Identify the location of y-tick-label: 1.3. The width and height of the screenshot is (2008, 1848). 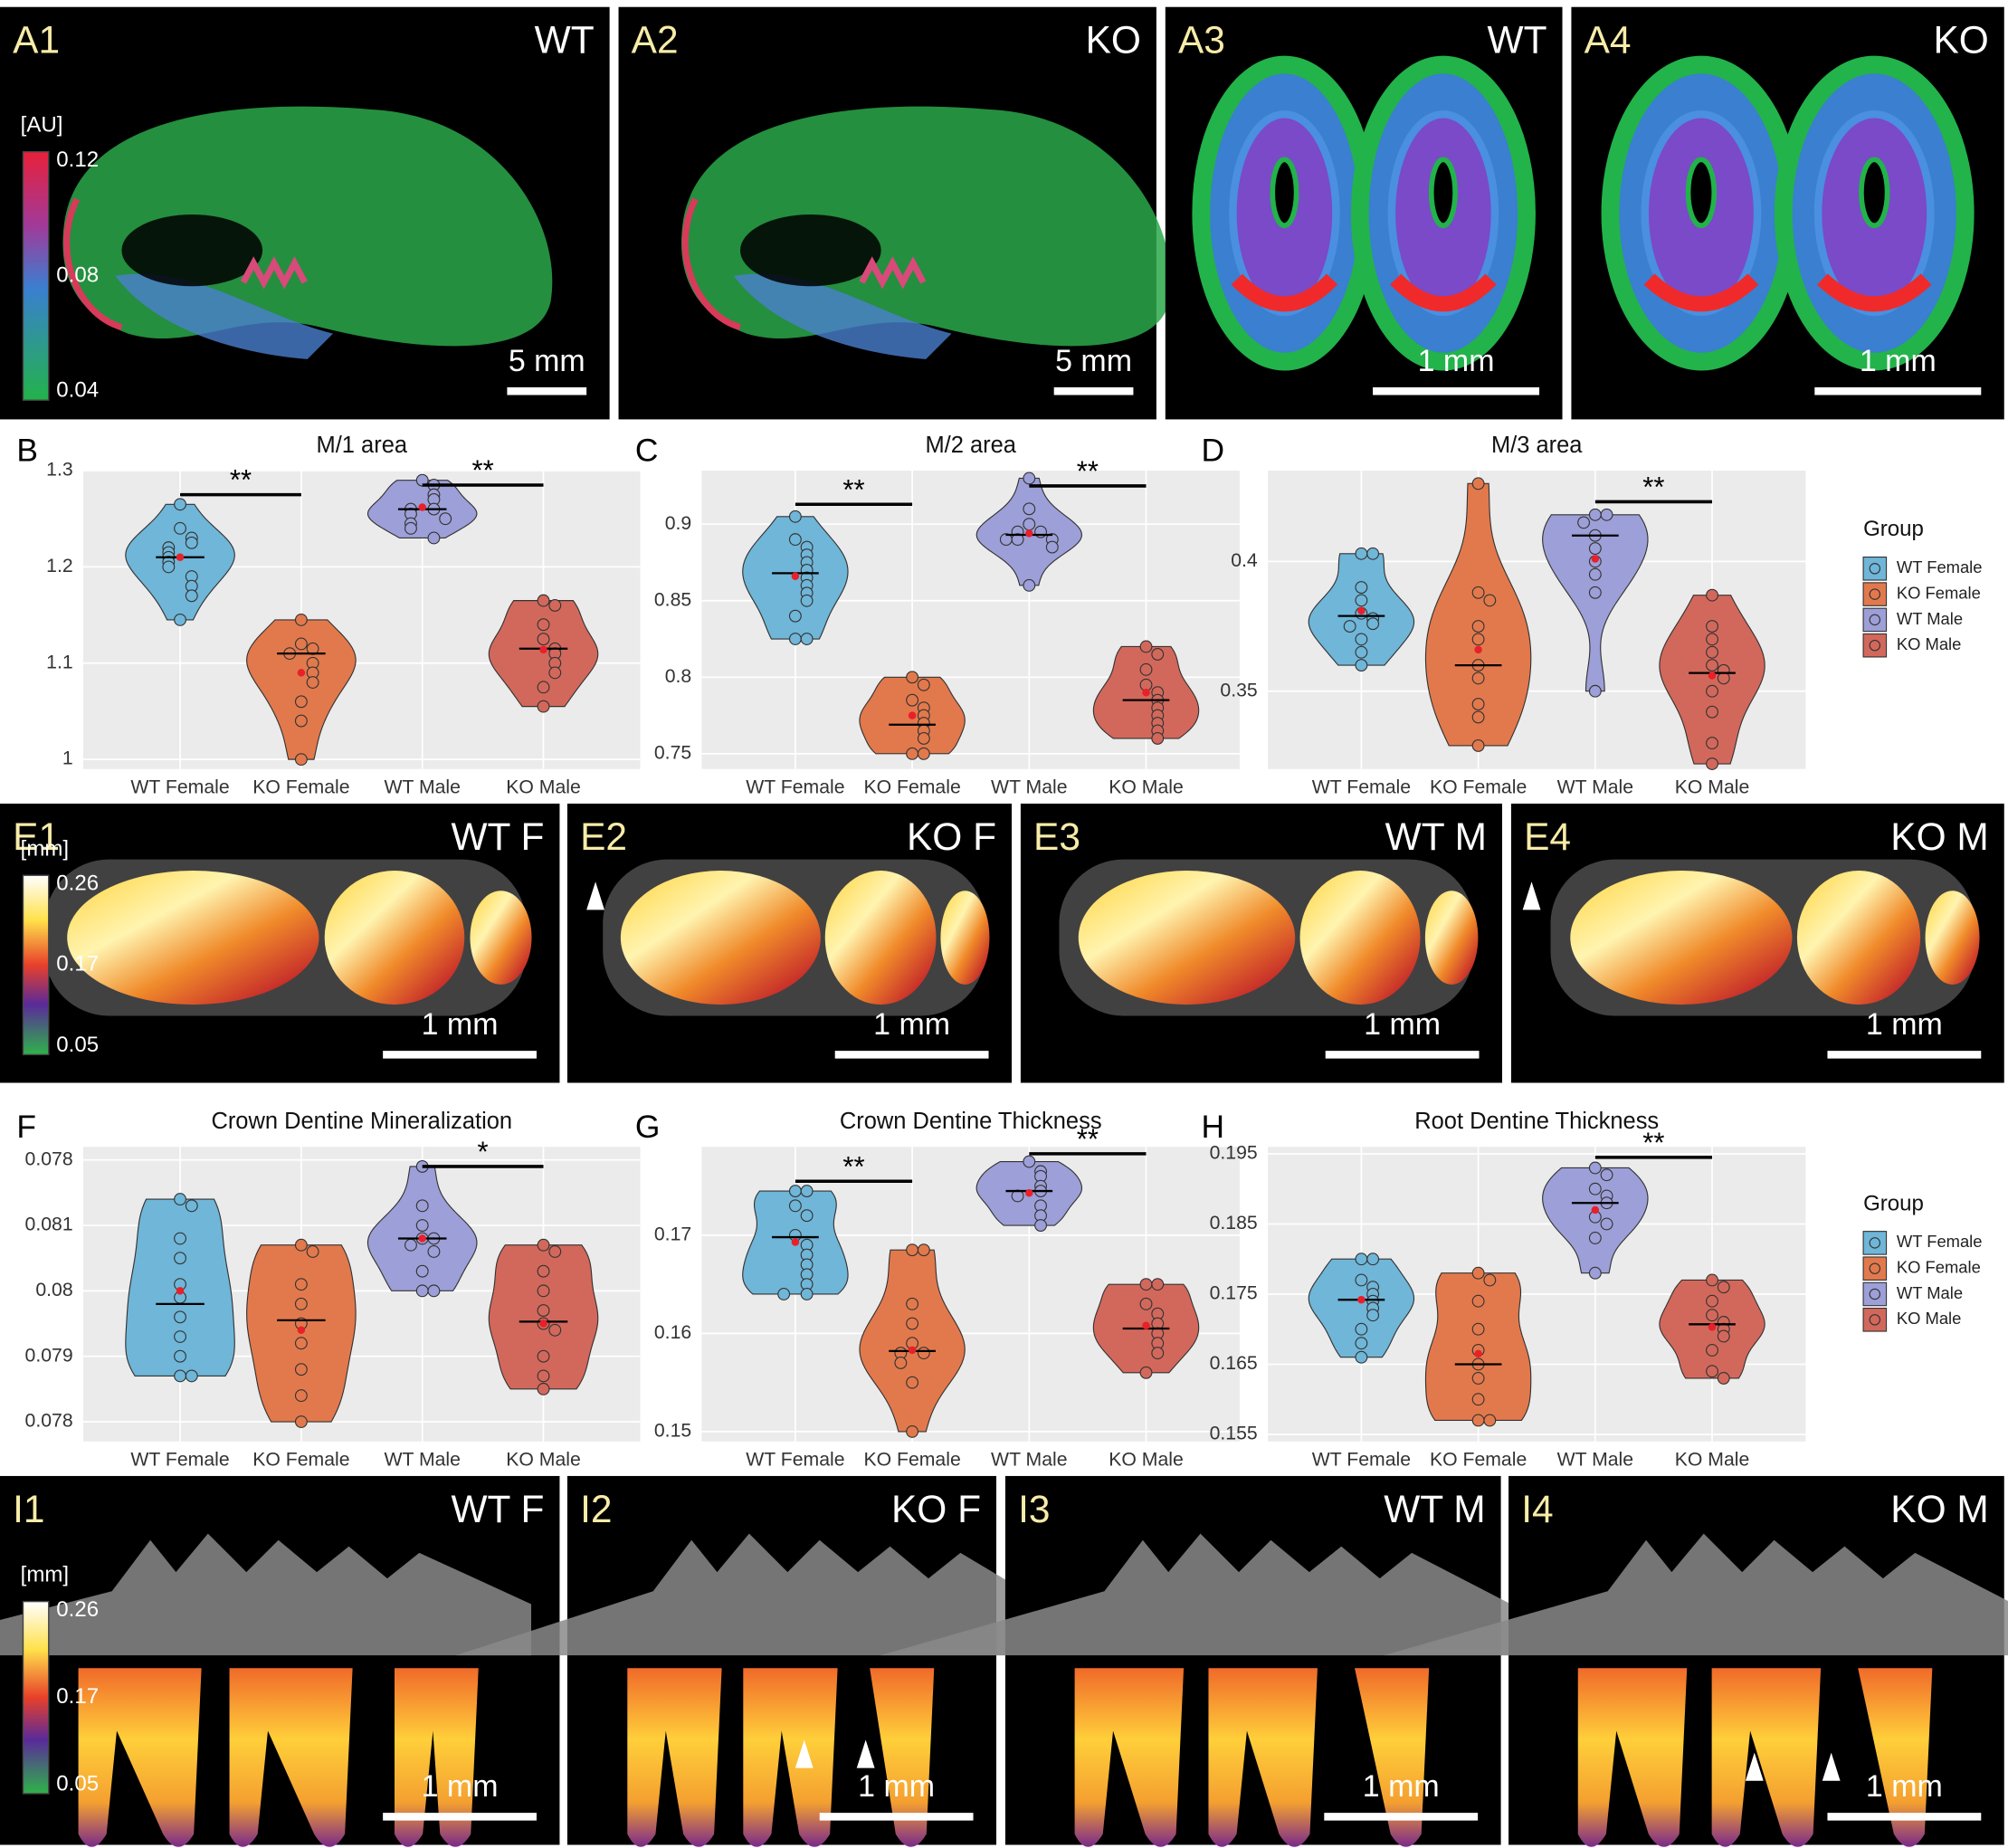
(59, 470).